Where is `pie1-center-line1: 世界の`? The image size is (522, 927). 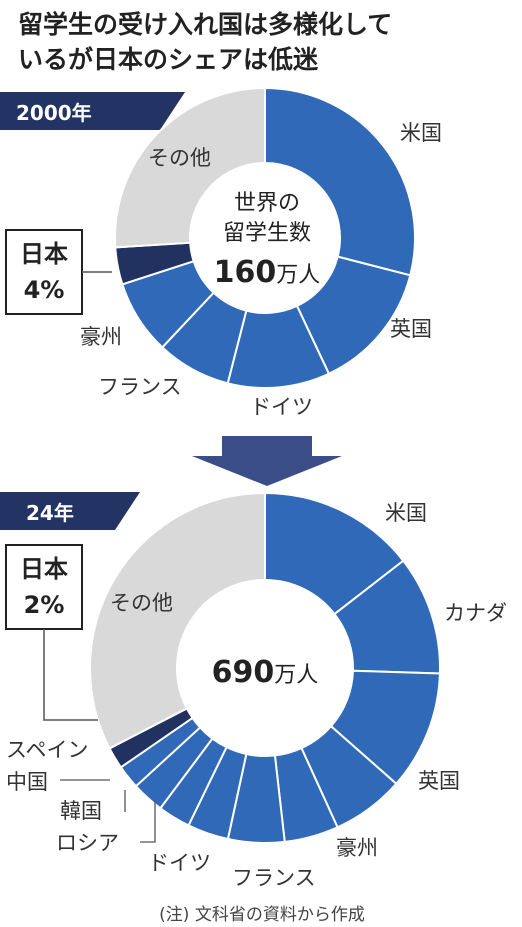 pie1-center-line1: 世界の is located at coordinates (267, 203).